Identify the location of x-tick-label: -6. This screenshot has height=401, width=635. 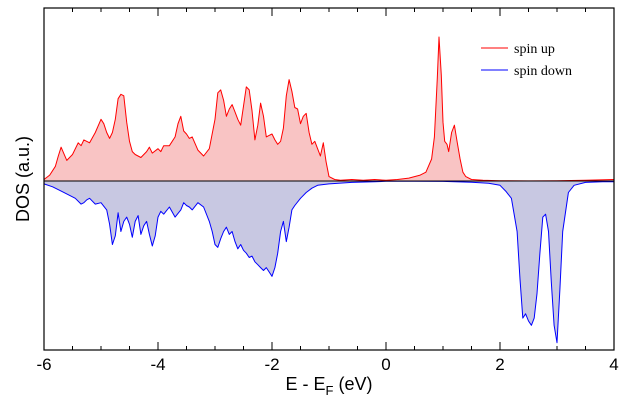
(43, 364).